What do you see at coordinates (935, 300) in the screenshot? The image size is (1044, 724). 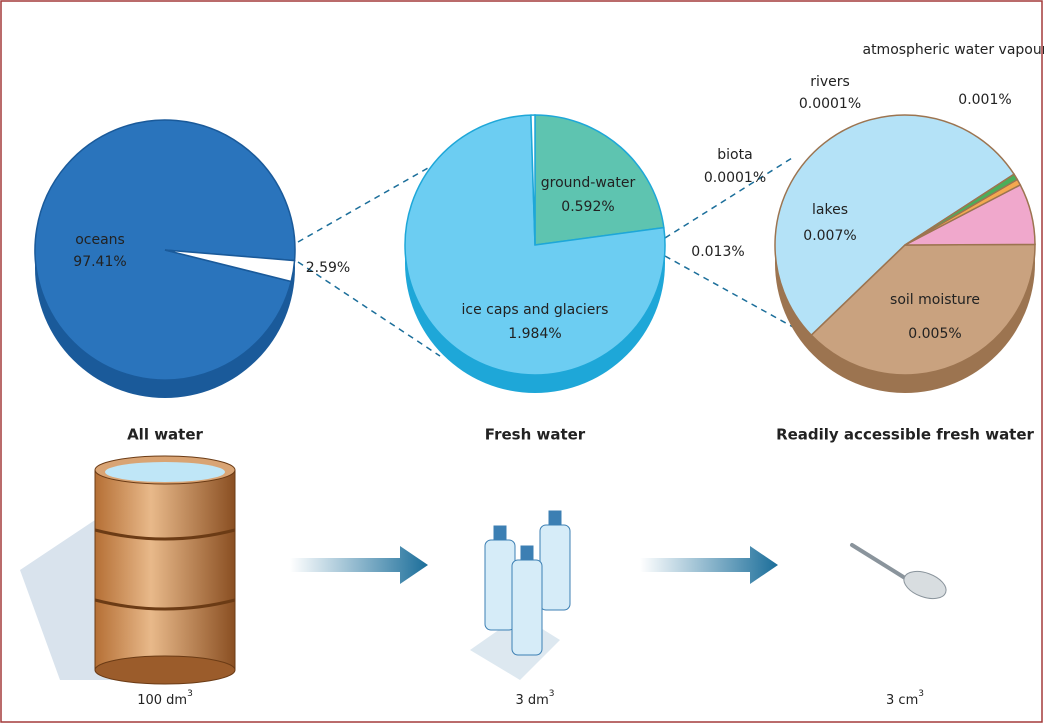 I see `slice-label: soil moisture` at bounding box center [935, 300].